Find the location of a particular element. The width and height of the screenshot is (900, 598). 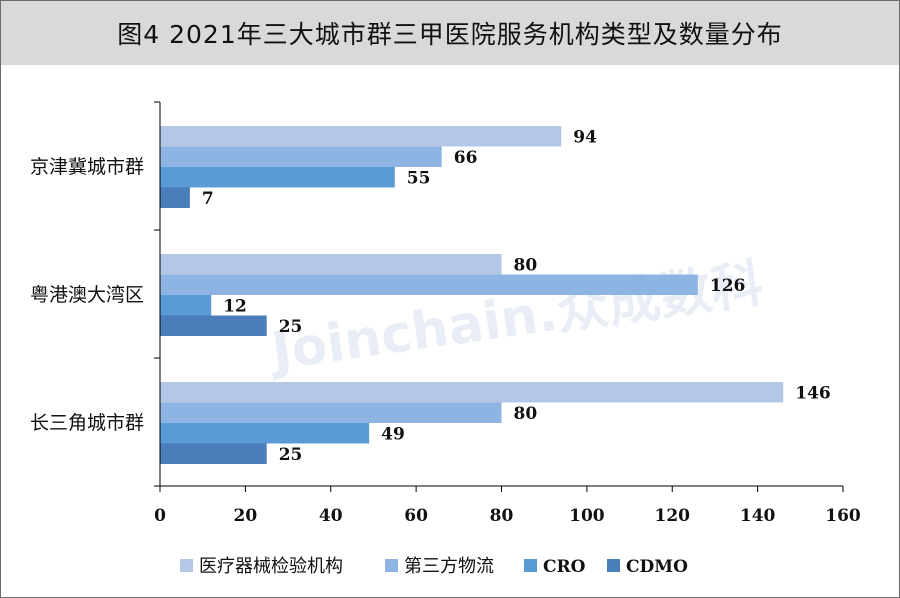

x-tick-label: 120 is located at coordinates (673, 516).